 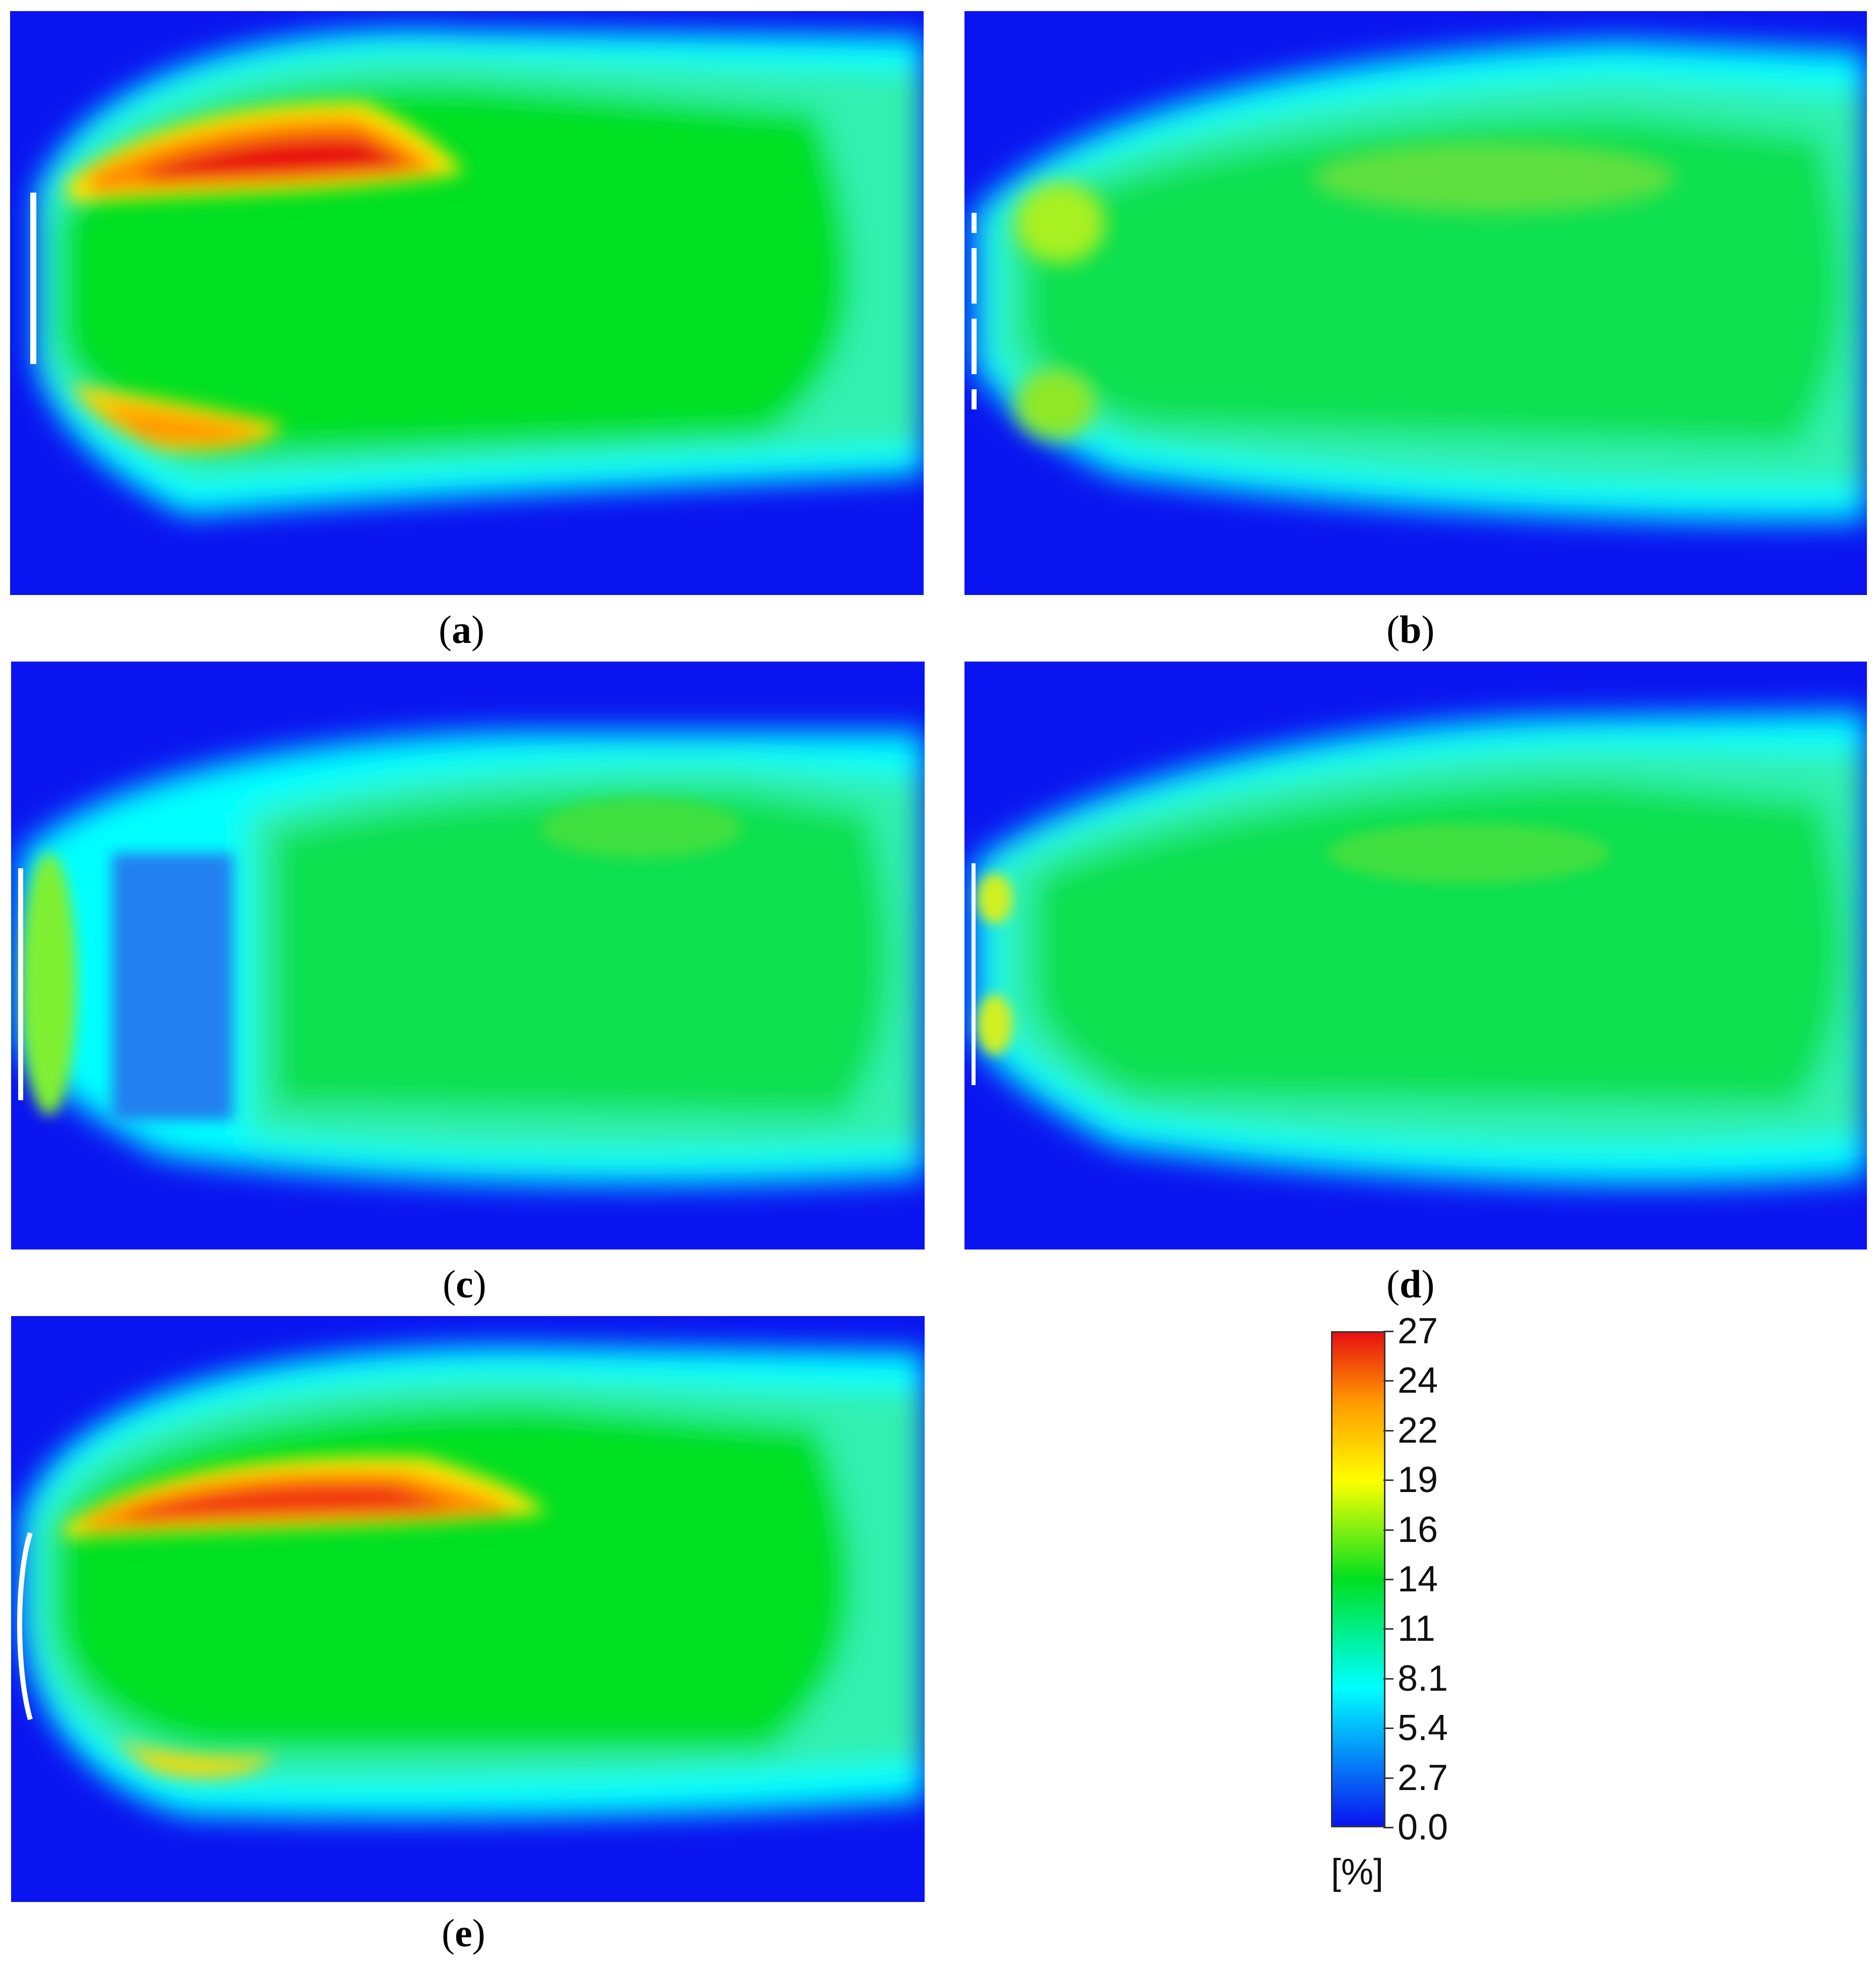 I want to click on colorbar-tick-label: 11, so click(x=1416, y=1629).